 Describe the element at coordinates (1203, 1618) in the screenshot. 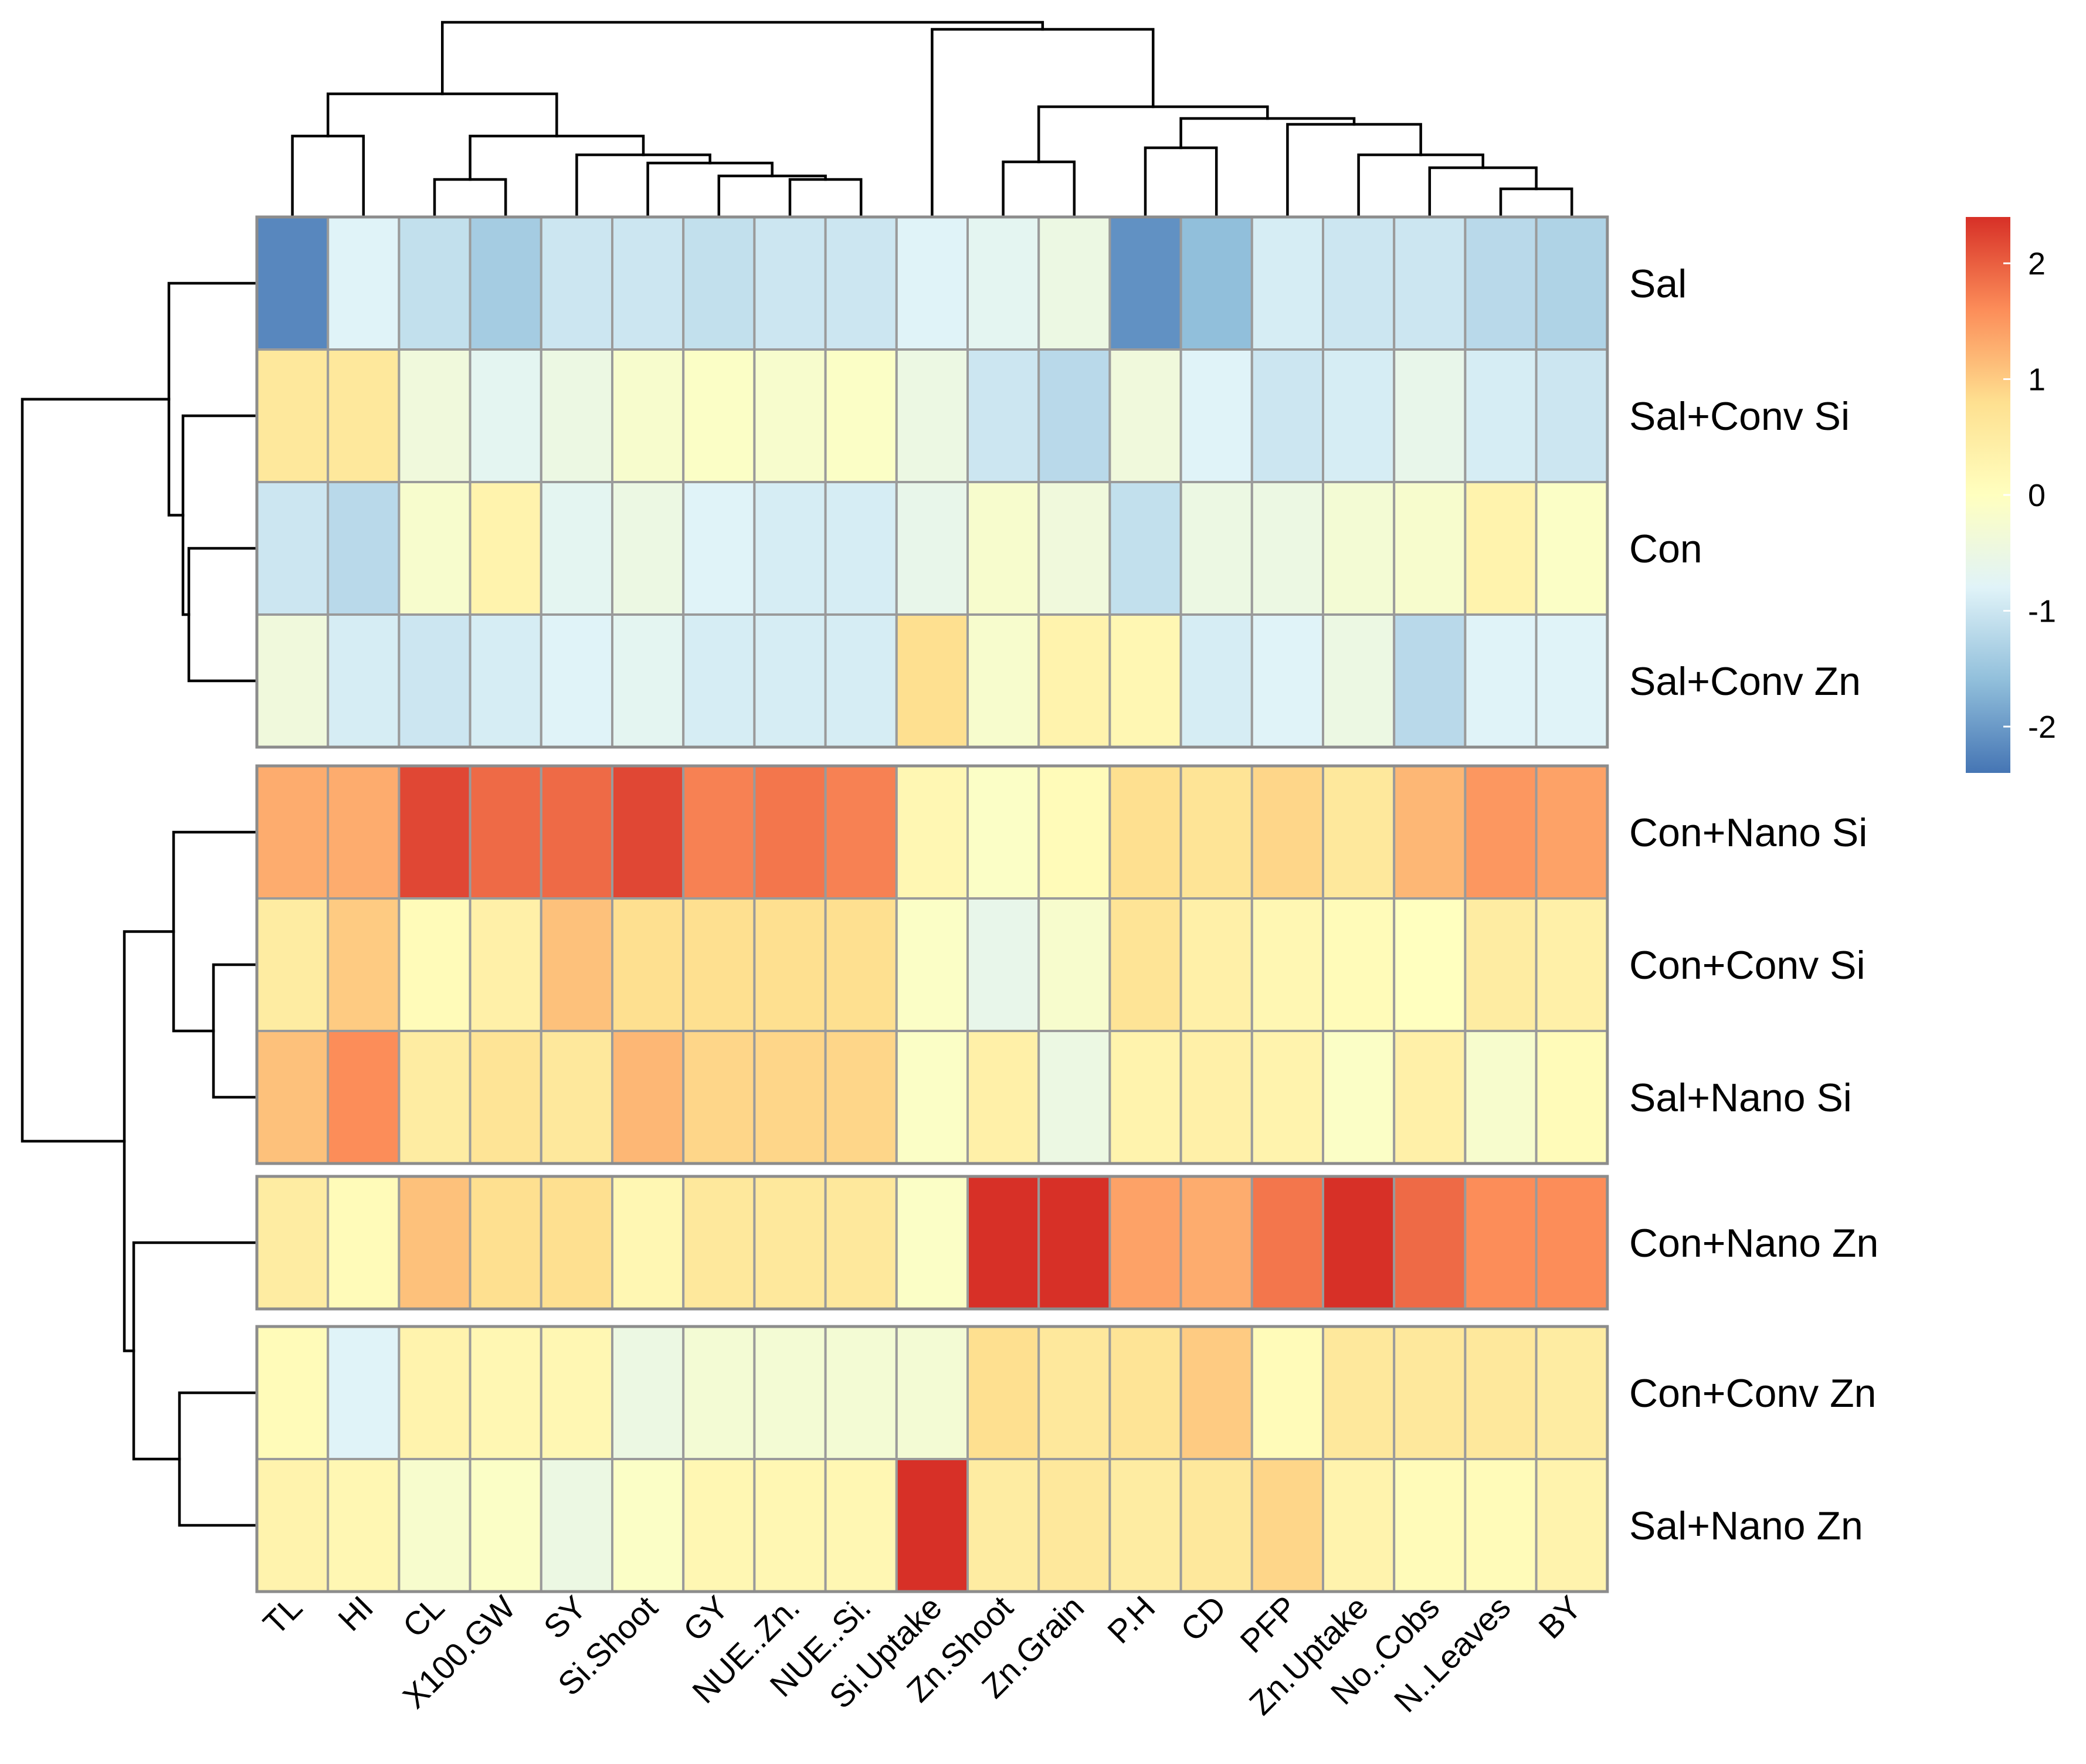

I see `column-label: CD` at that location.